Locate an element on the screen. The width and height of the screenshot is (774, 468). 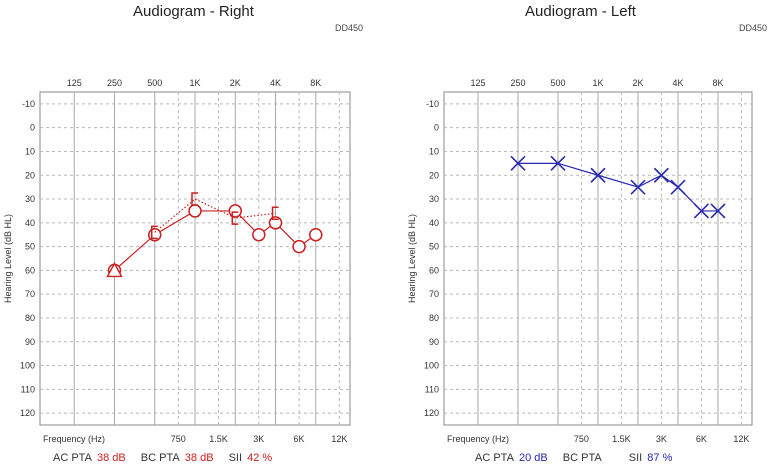
left-y-tick-label: 20 is located at coordinates (434, 175).